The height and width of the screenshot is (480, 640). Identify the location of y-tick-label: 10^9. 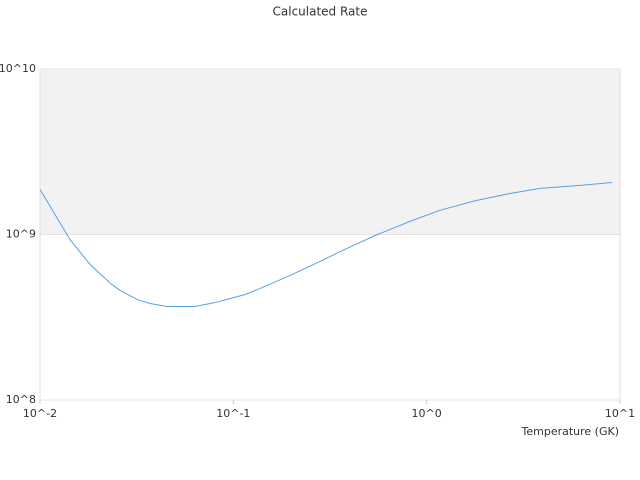
(21, 234).